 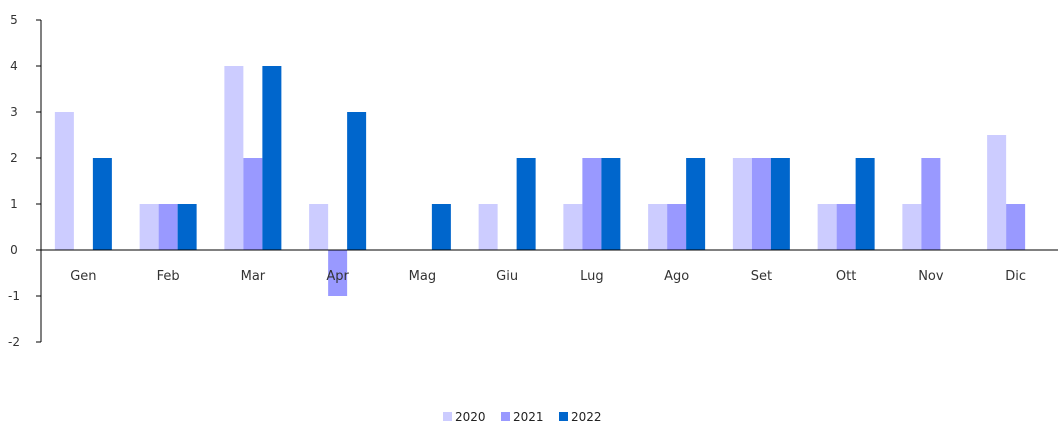 I want to click on y-tick-label: 0, so click(x=14, y=250).